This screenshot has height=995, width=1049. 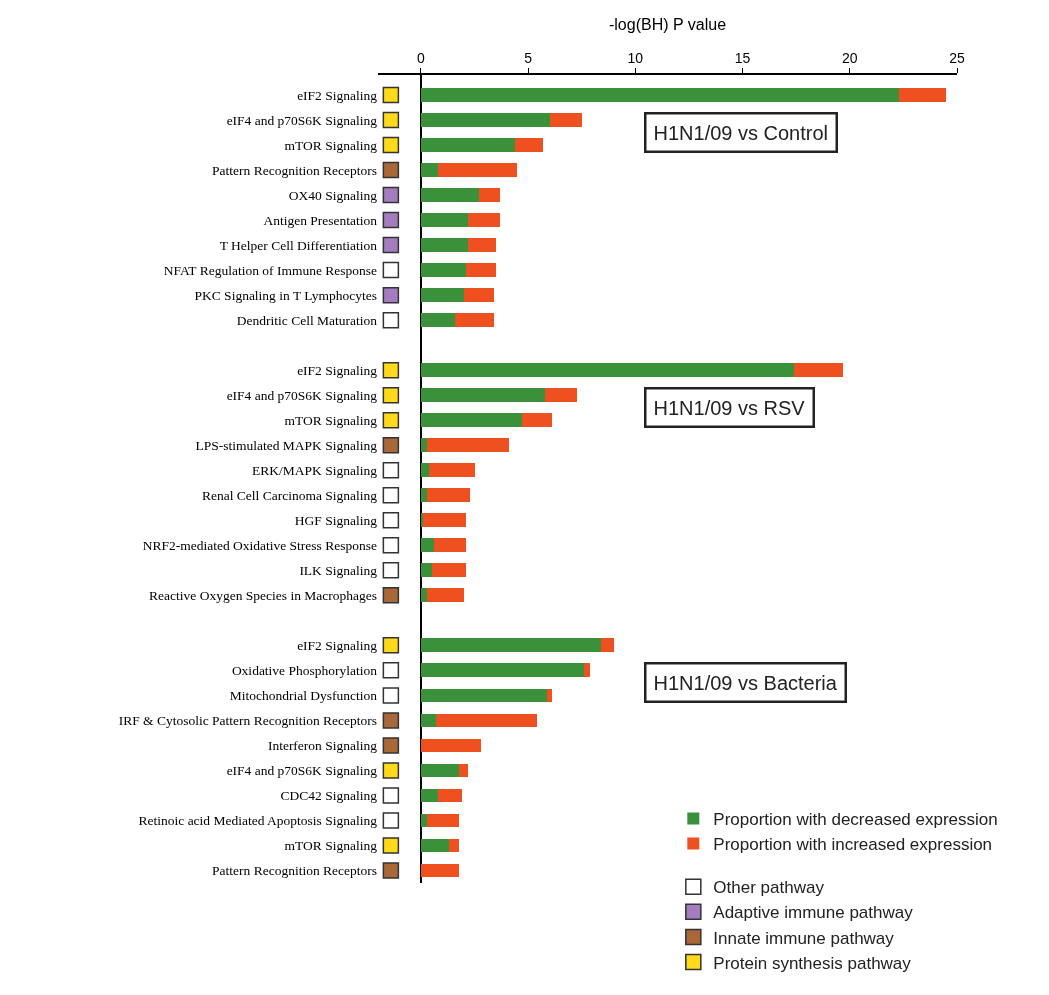 I want to click on annotation: H1N1/09 vs Bacteria, so click(x=745, y=682).